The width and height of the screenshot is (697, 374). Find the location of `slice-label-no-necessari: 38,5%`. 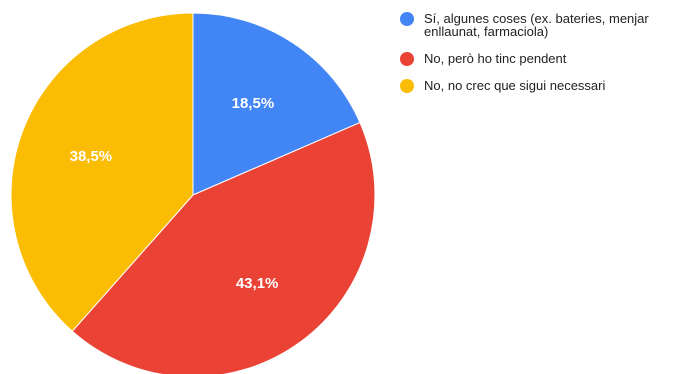

slice-label-no-necessari: 38,5% is located at coordinates (91, 156).